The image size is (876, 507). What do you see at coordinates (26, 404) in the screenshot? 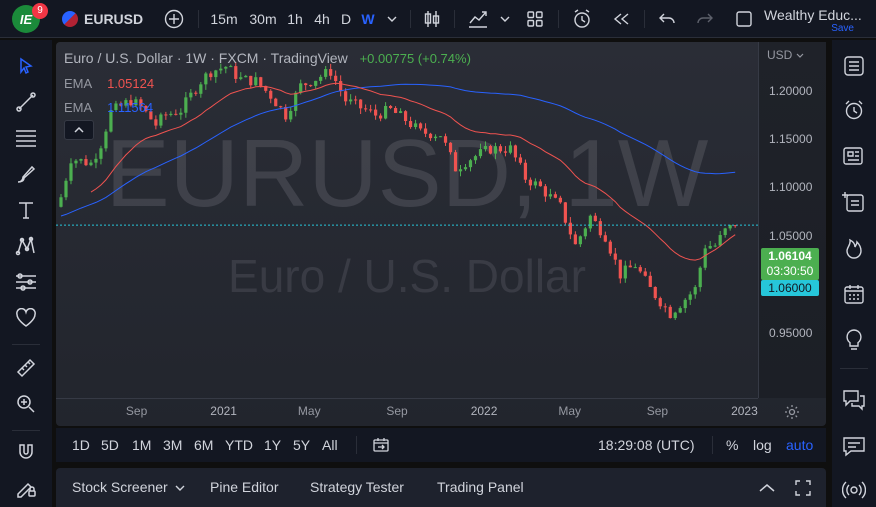
I see `zoom-tool` at bounding box center [26, 404].